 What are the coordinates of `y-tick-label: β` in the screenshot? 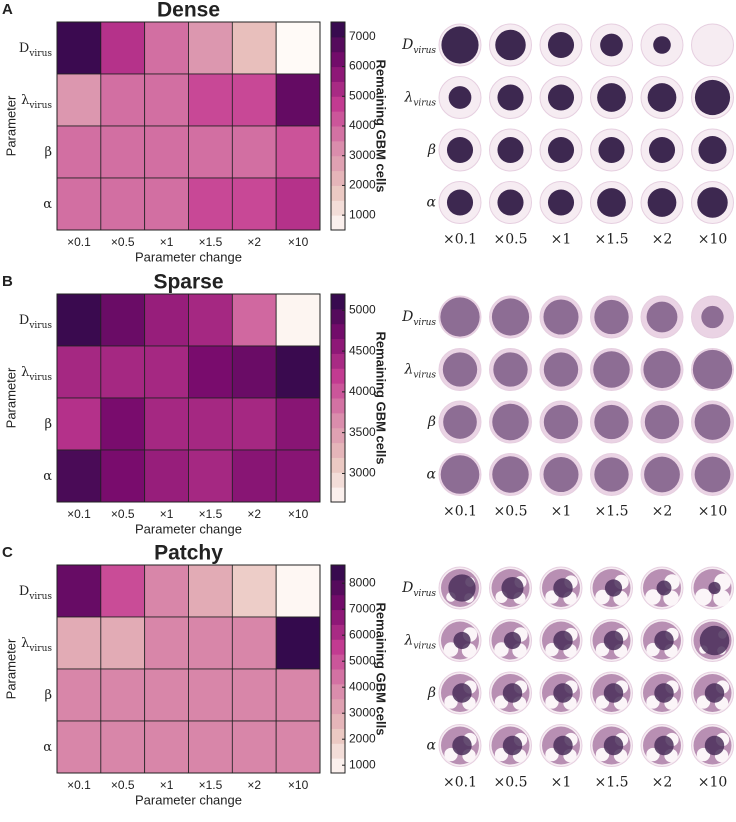 It's located at (48, 424).